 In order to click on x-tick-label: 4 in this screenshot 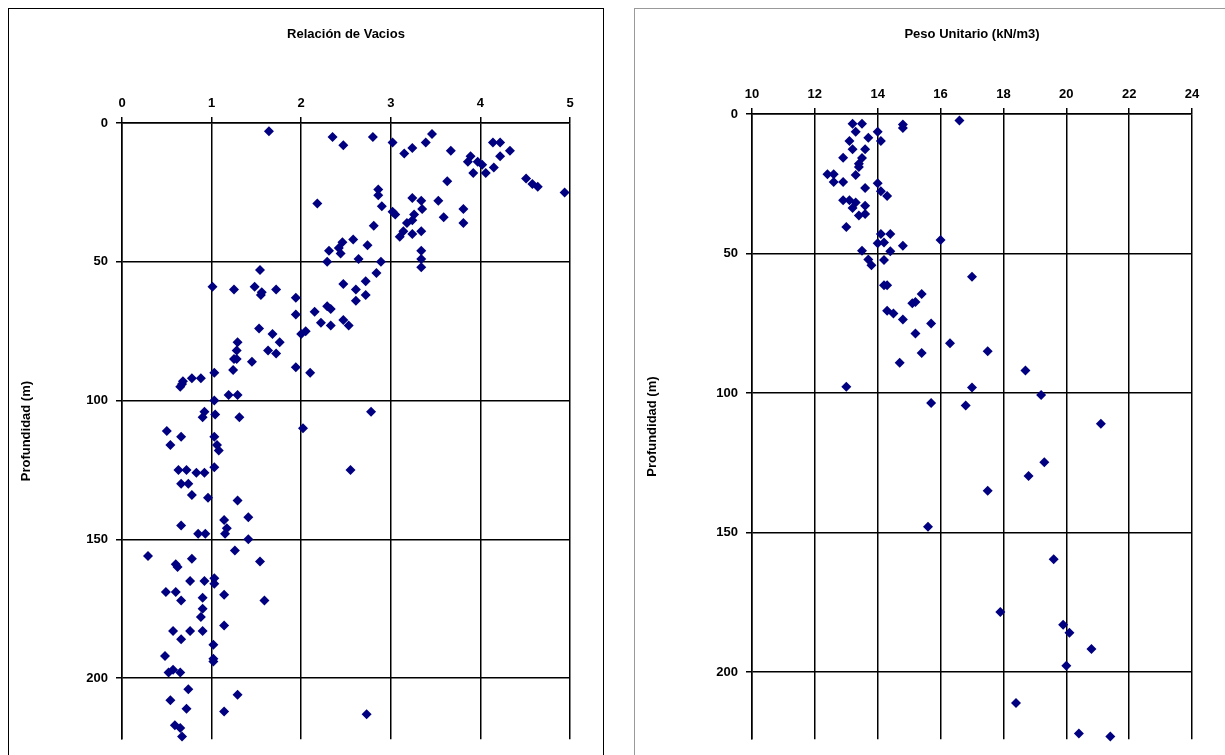, I will do `click(480, 102)`.